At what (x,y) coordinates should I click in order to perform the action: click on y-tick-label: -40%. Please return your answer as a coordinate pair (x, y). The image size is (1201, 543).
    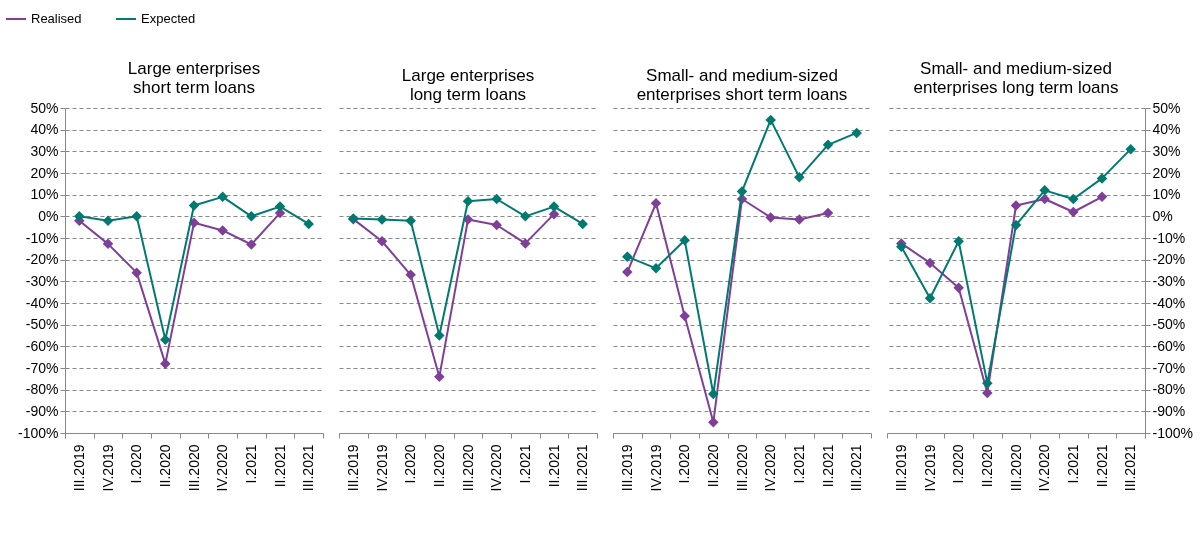
    Looking at the image, I should click on (42, 302).